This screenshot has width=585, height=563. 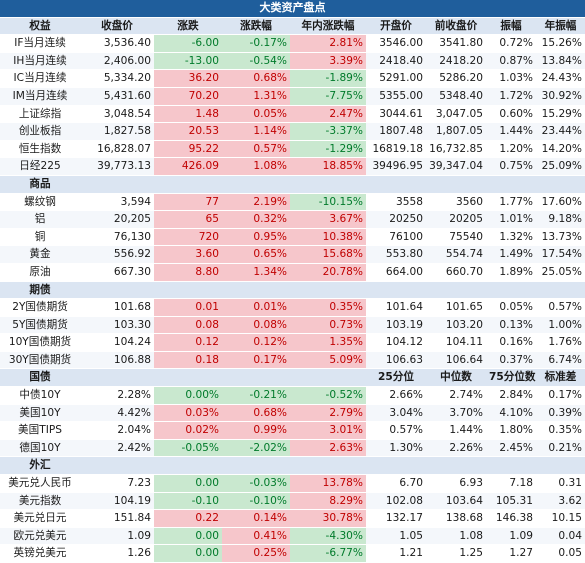 I want to click on cell-pct: 0.17%, so click(x=256, y=360).